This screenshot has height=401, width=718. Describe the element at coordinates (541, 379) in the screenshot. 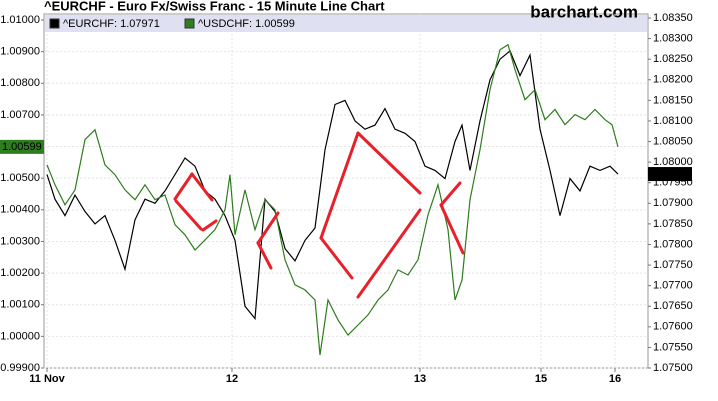

I see `x-tick-label: 15` at that location.